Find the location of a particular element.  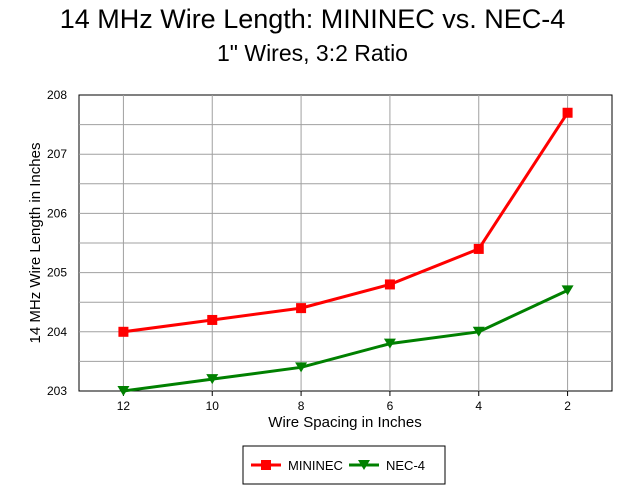

y-axis-ticks: 203 204 205 206 207 208 is located at coordinates (57, 243).